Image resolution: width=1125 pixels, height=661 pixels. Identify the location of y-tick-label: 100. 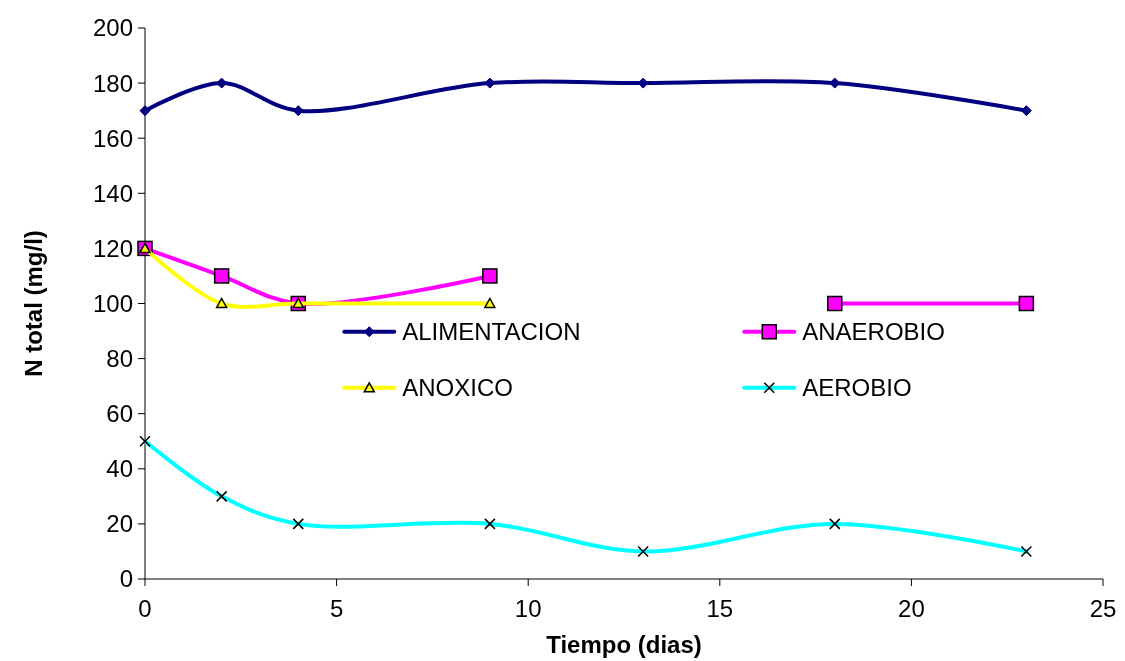
(112, 303).